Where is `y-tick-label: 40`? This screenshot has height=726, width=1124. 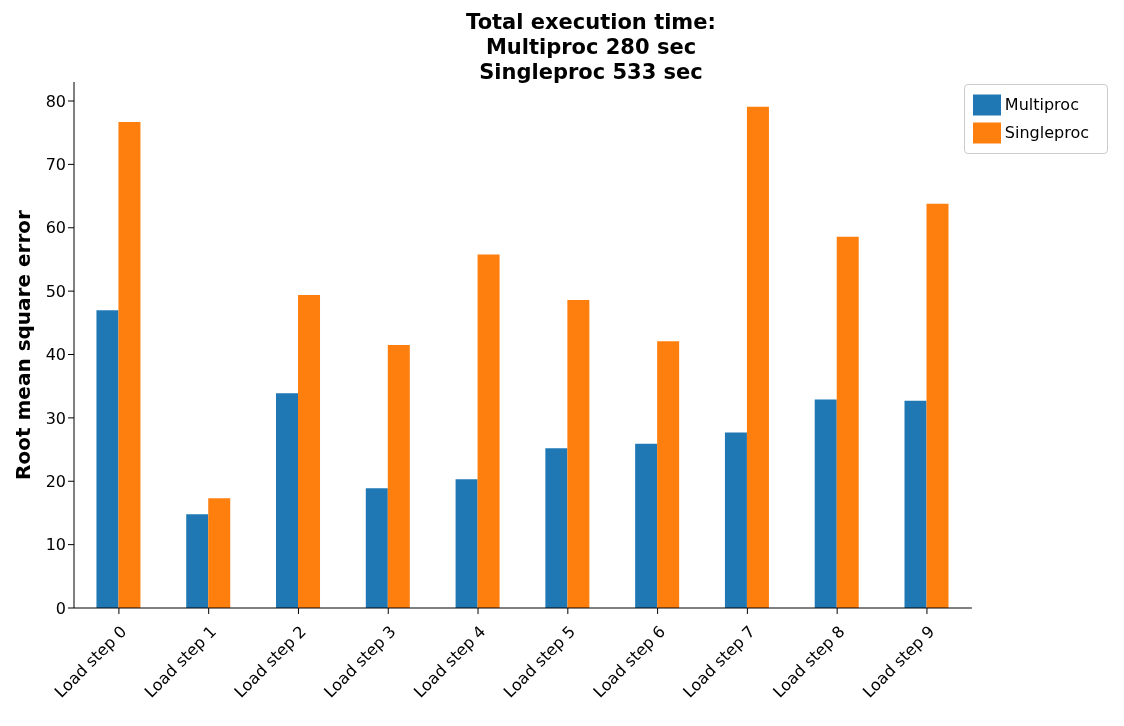 y-tick-label: 40 is located at coordinates (55, 355).